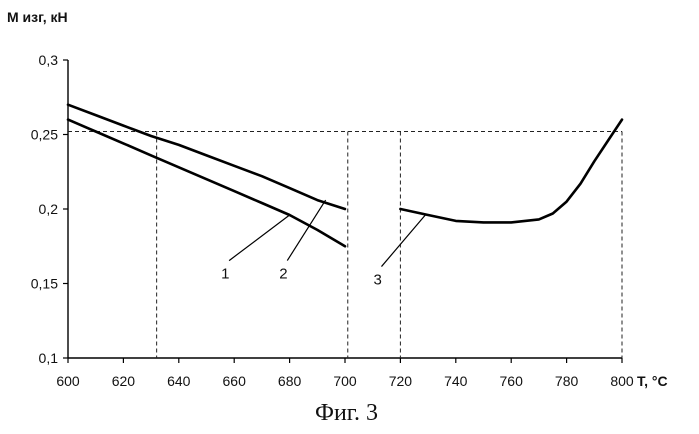  I want to click on x-tick-label: 780, so click(567, 381).